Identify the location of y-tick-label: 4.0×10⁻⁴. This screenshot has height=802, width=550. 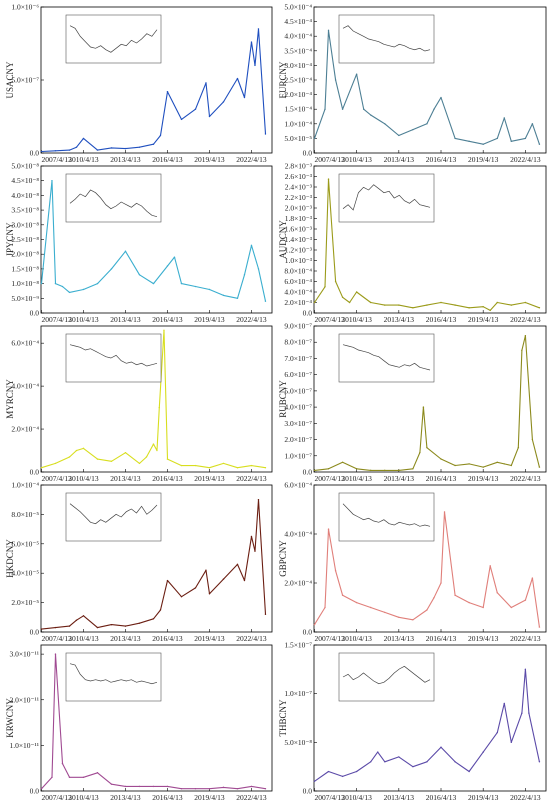
(298, 534).